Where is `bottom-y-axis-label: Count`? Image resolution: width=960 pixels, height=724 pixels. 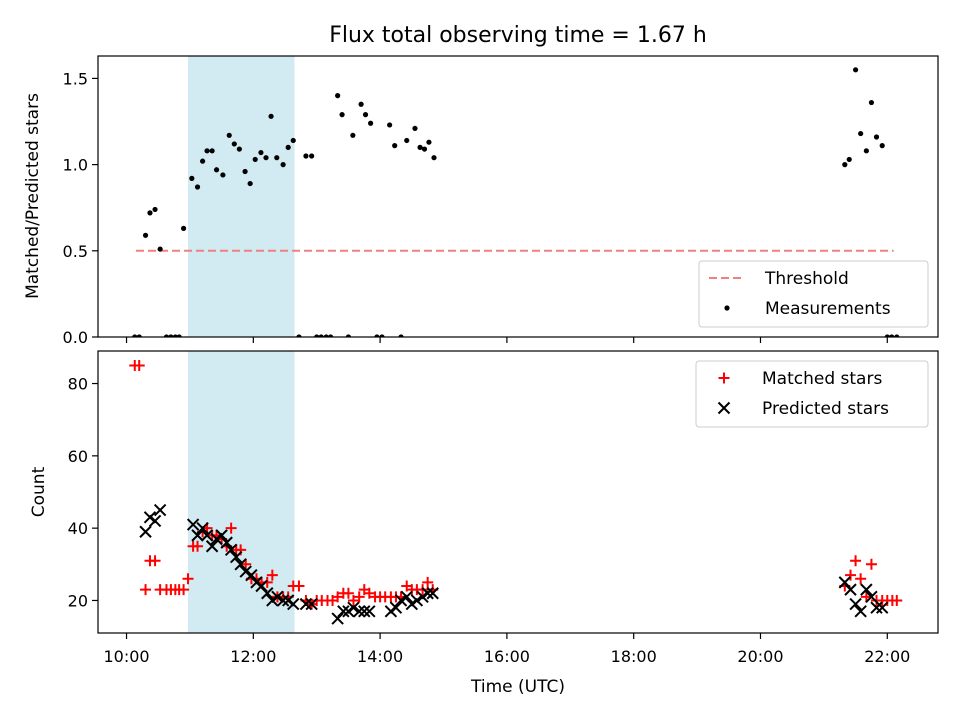
bottom-y-axis-label: Count is located at coordinates (39, 491).